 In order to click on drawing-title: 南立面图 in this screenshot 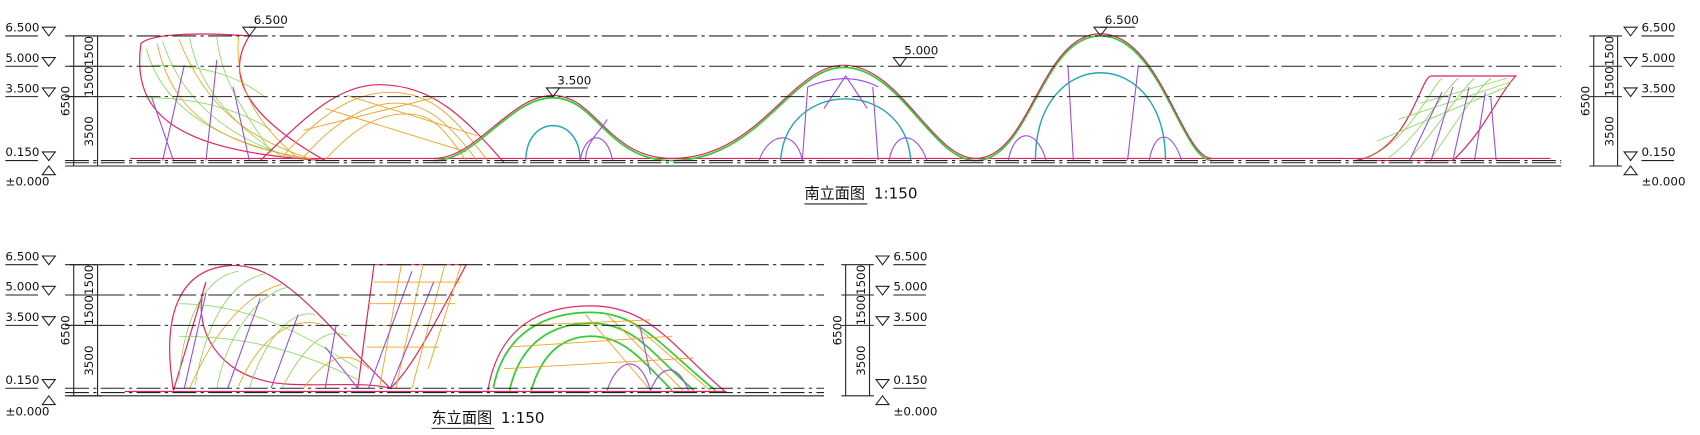, I will do `click(834, 194)`.